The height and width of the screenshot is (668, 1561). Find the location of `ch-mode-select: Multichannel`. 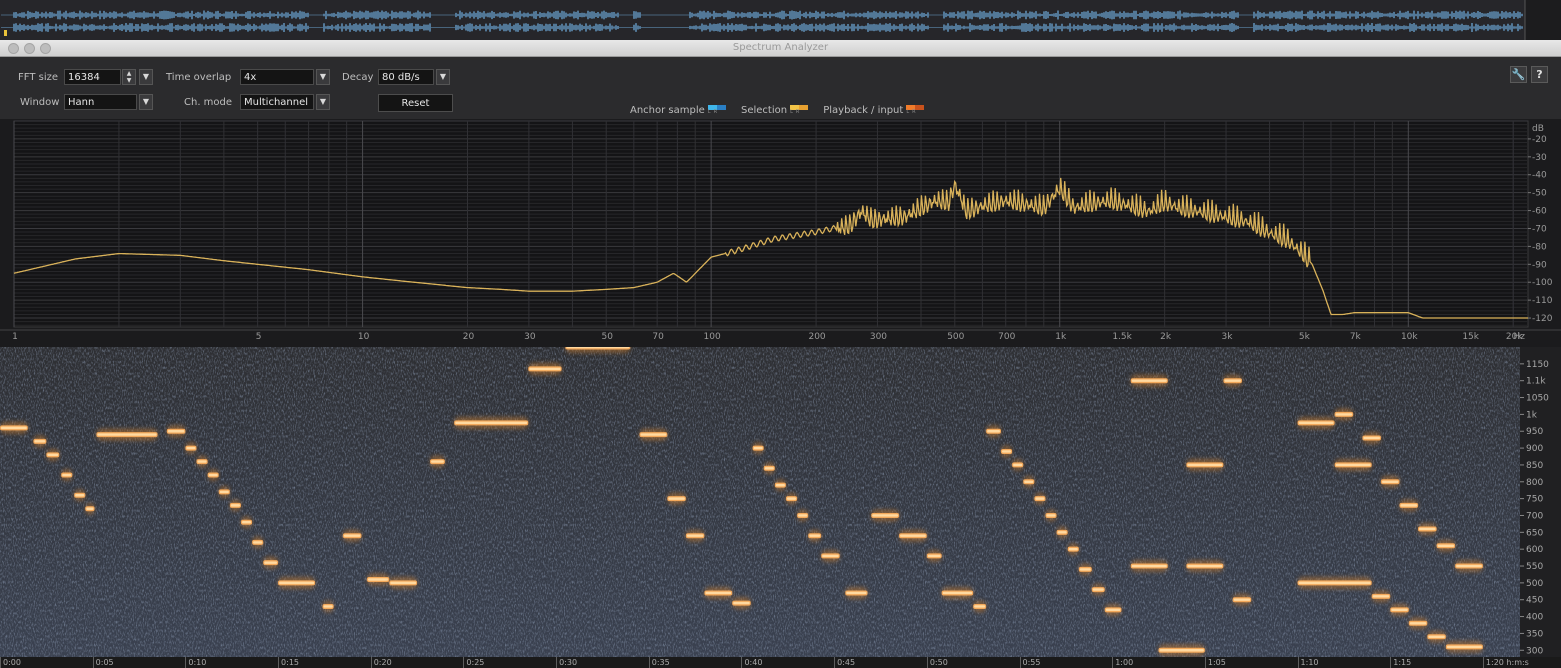

ch-mode-select: Multichannel is located at coordinates (277, 102).